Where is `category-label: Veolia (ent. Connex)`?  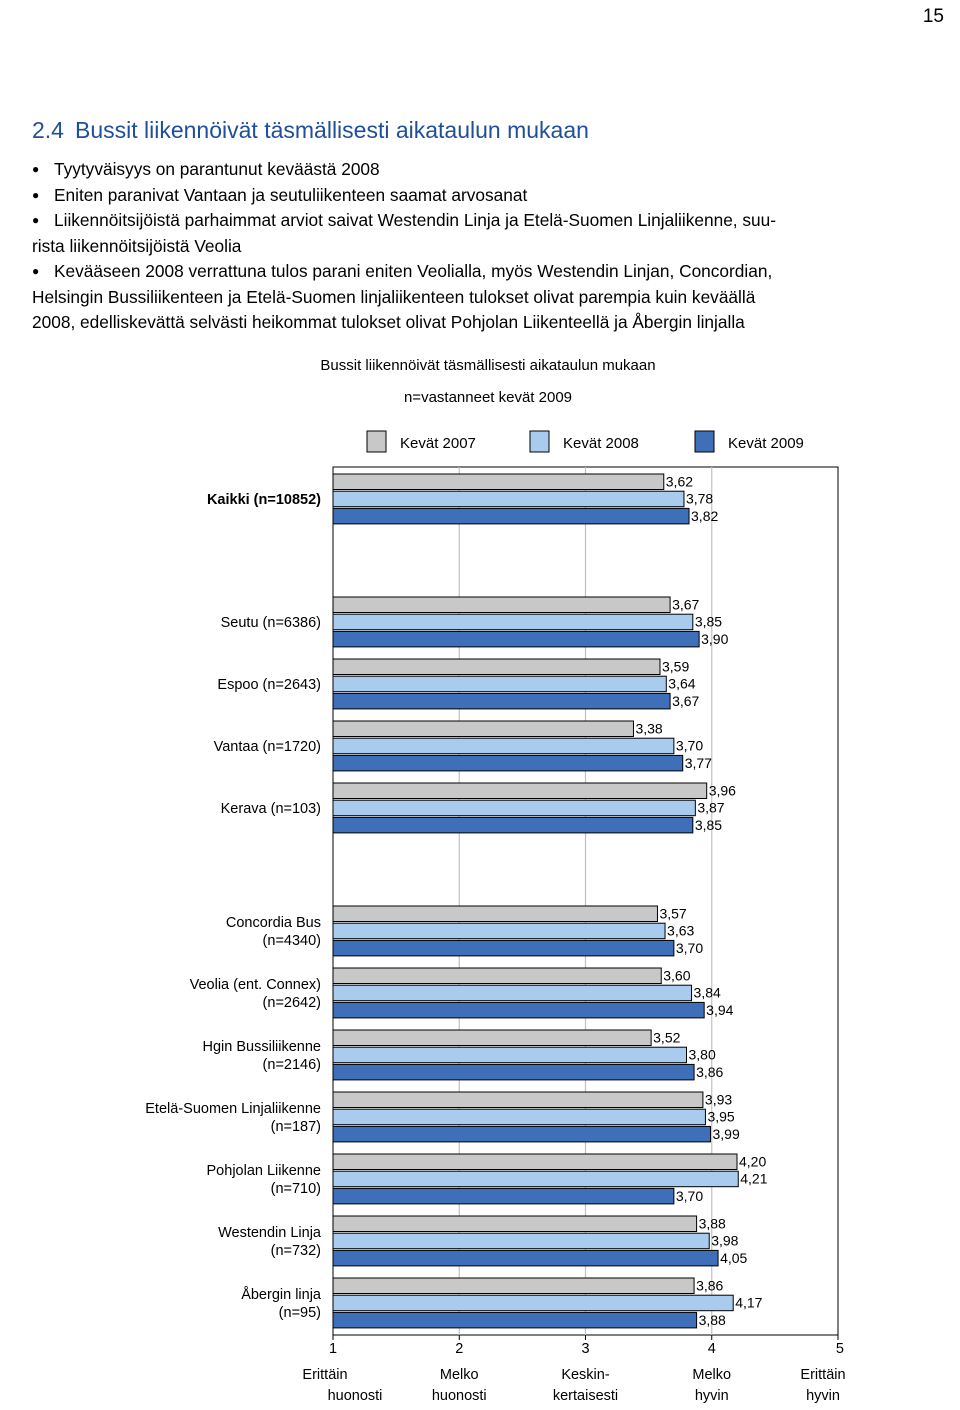
category-label: Veolia (ent. Connex) is located at coordinates (255, 985).